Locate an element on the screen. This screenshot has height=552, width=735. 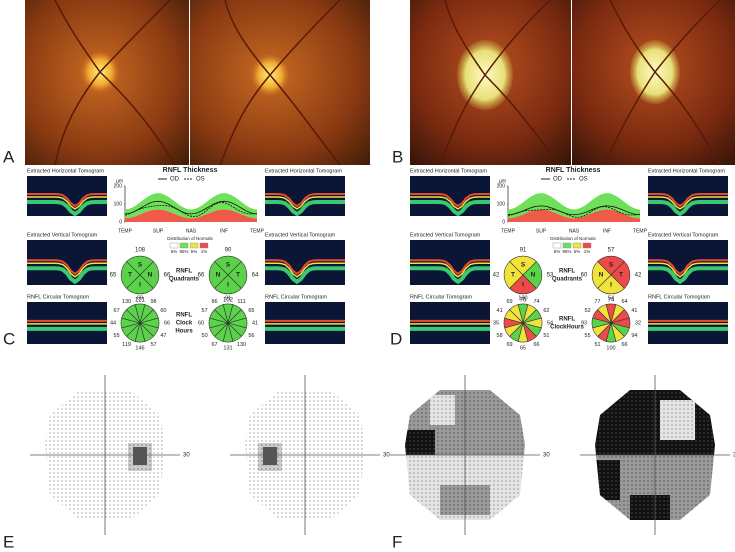
clock-value: 94 is located at coordinates (634, 336).